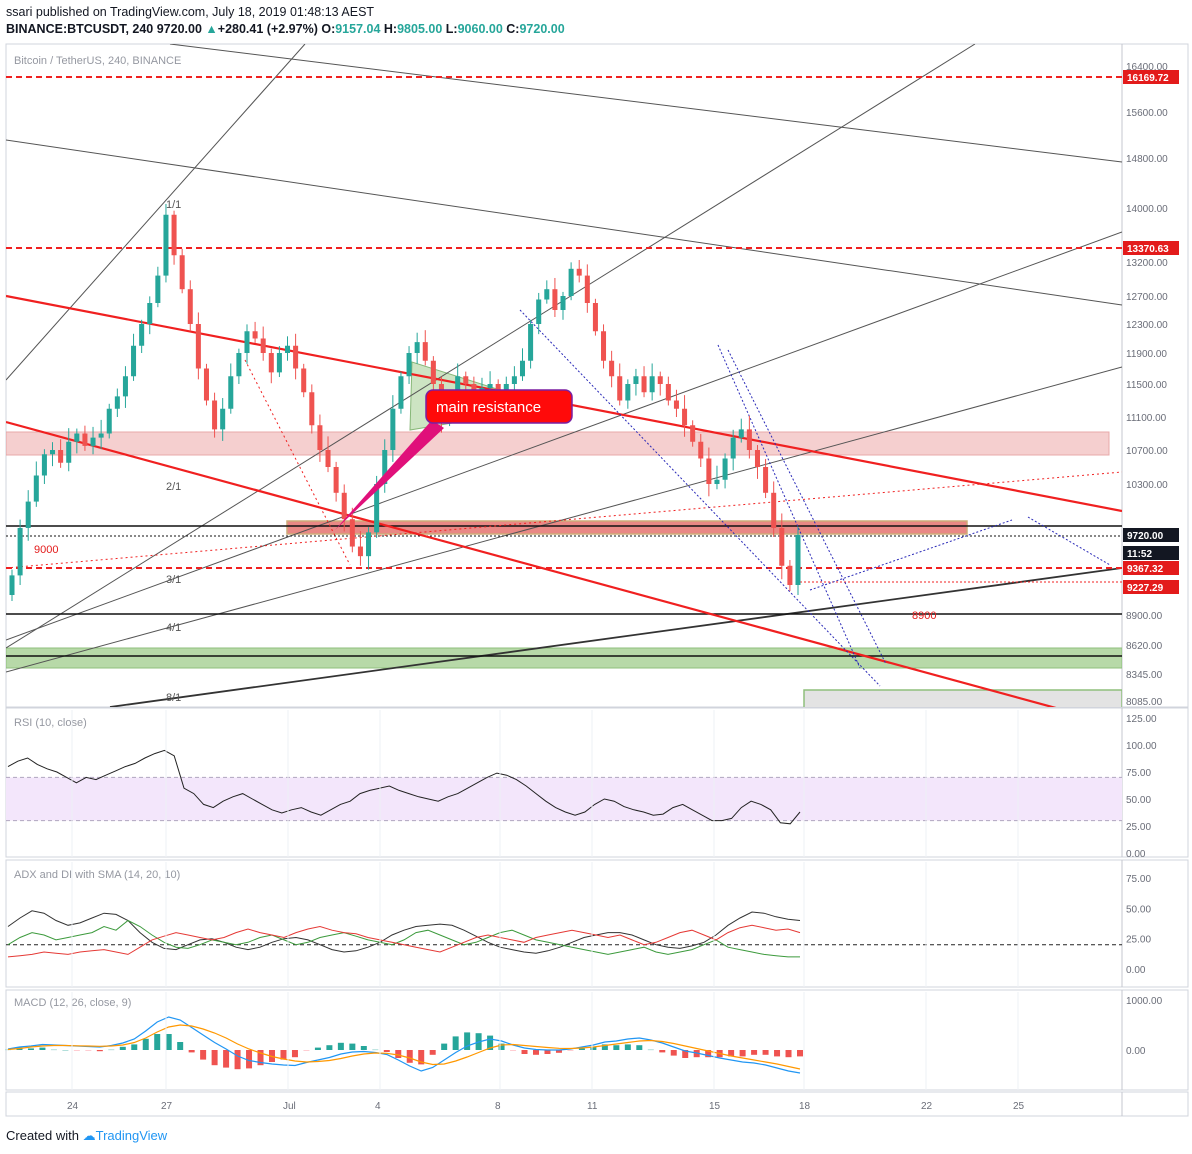 This screenshot has width=1192, height=1154. What do you see at coordinates (1144, 646) in the screenshot?
I see `price-tick-label: 8620.00` at bounding box center [1144, 646].